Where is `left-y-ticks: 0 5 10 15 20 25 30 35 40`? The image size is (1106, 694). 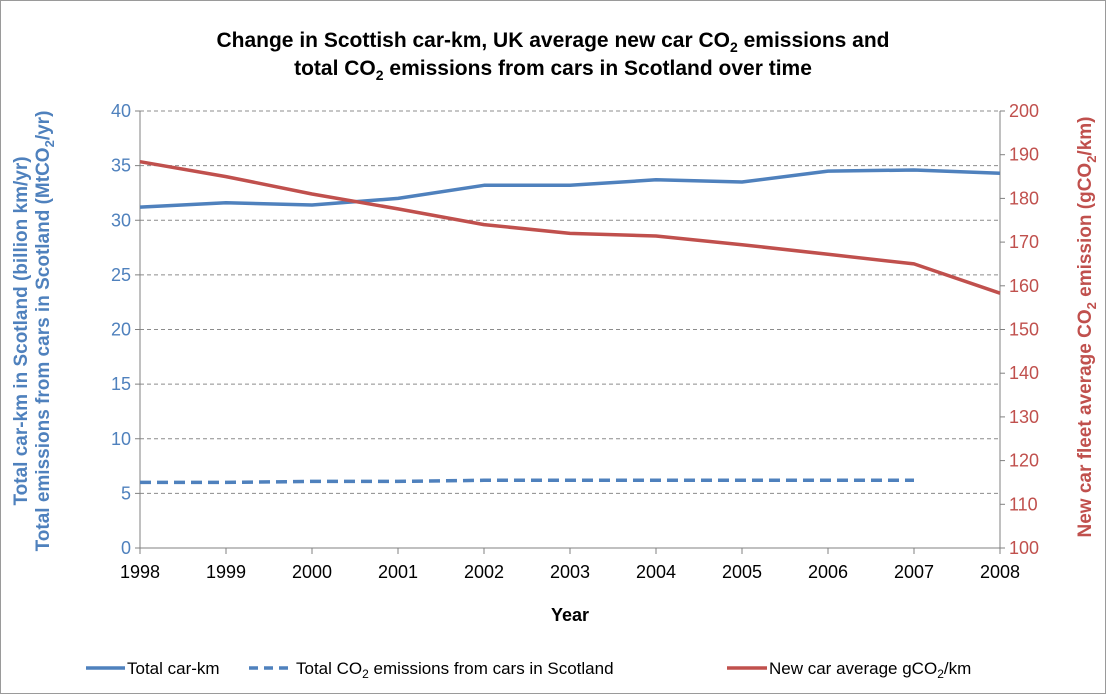 left-y-ticks: 0 5 10 15 20 25 30 35 40 is located at coordinates (125, 329).